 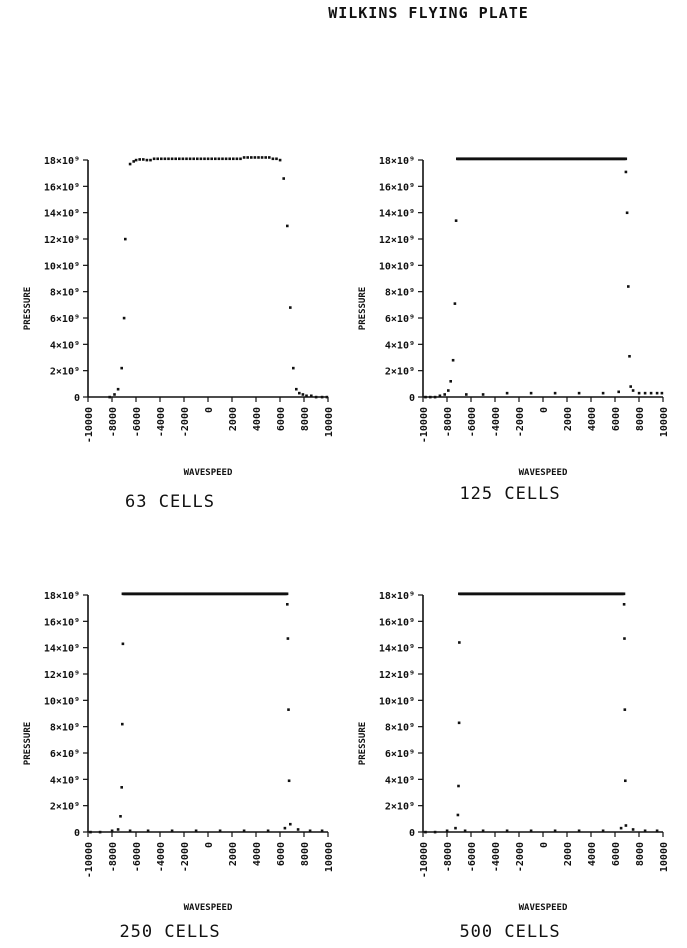 What do you see at coordinates (543, 473) in the screenshot?
I see `x-axis-label: WAVESPEED` at bounding box center [543, 473].